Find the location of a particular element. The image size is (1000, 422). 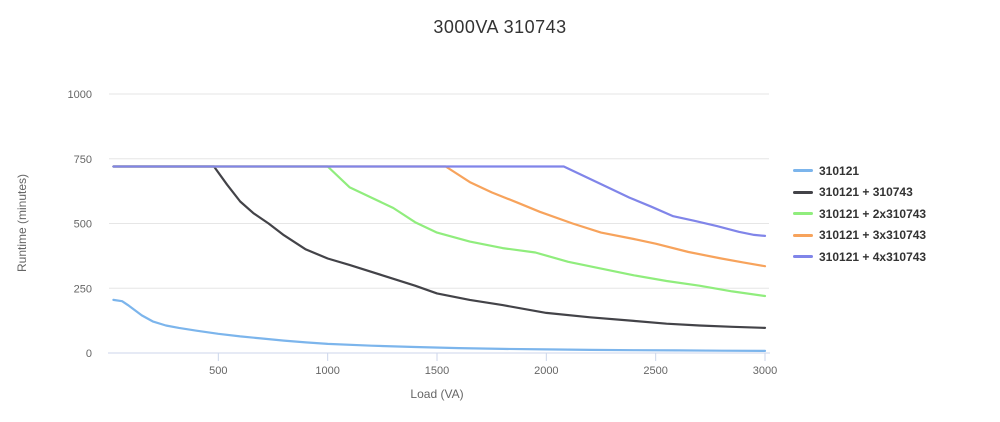

legend-item-310121-3x310743: 310121 + 3x310743 is located at coordinates (859, 236).